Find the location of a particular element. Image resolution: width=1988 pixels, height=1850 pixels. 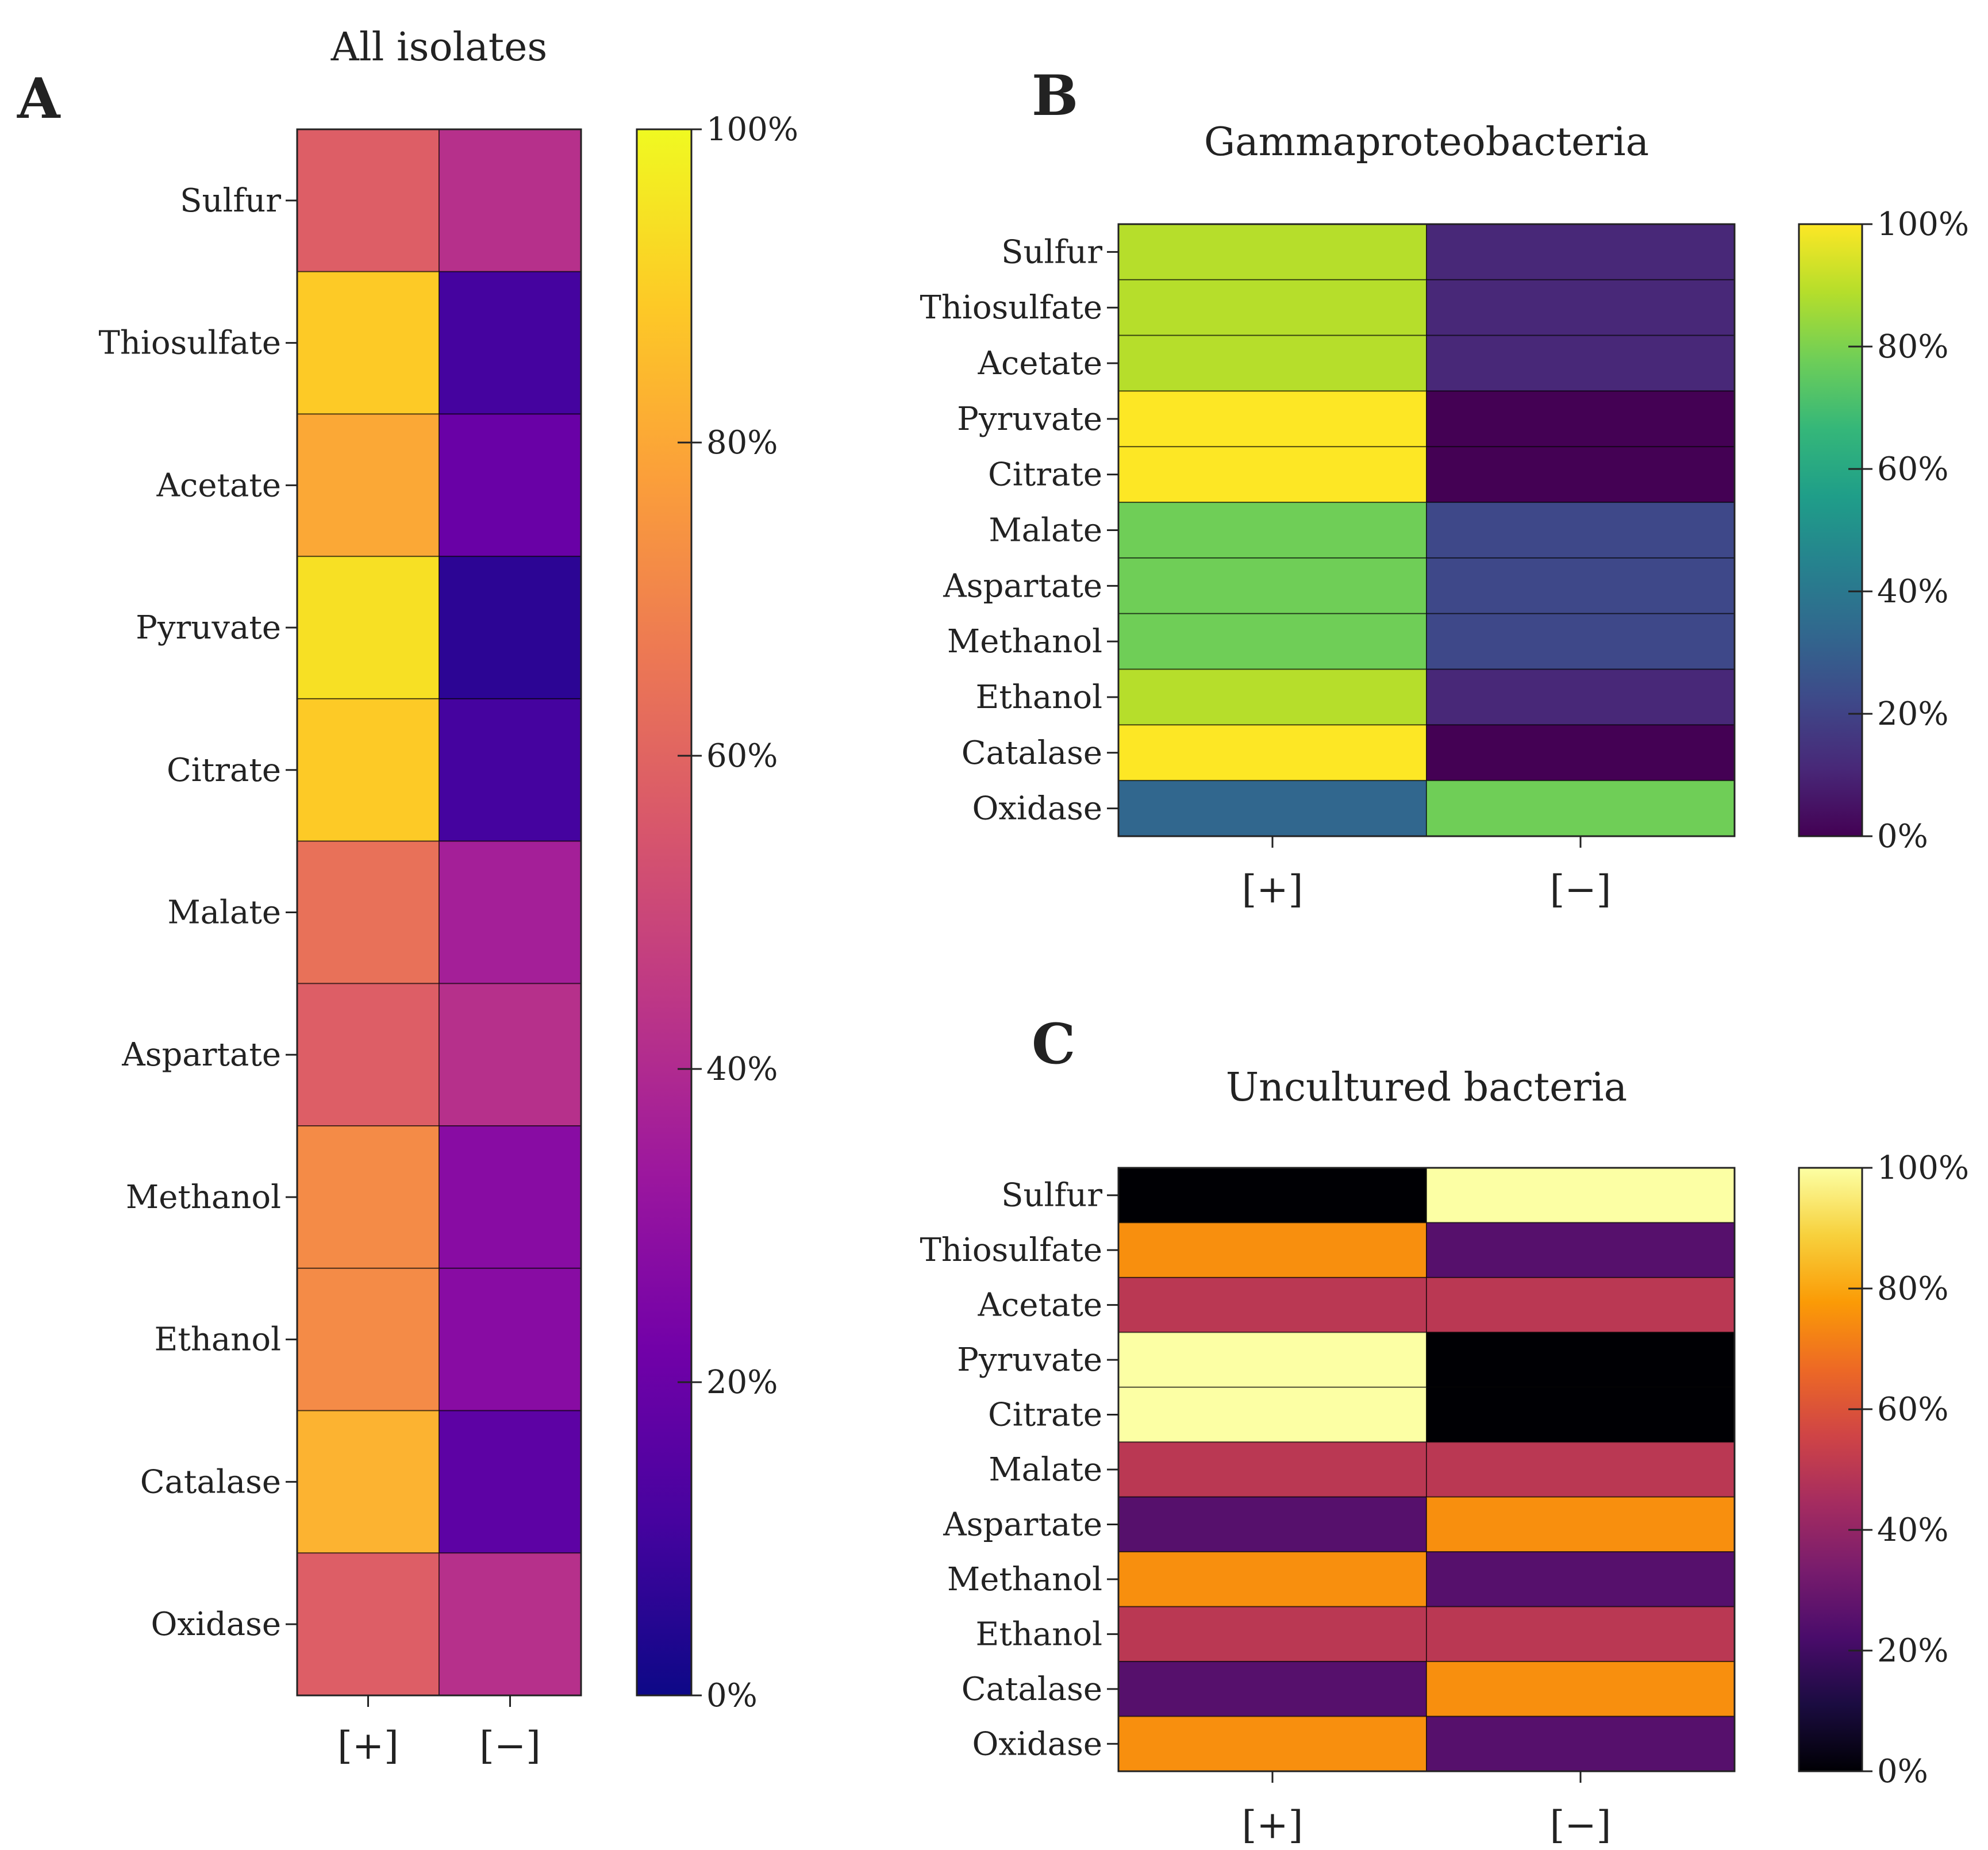

panel-title-uncultured-bacteria: Uncultured bacteria is located at coordinates (1426, 1087).